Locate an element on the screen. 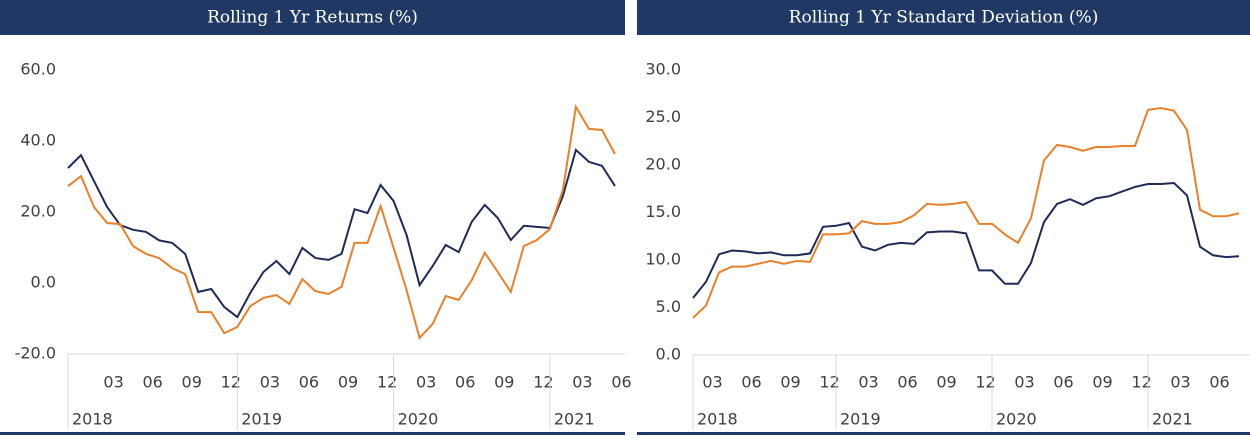 Image resolution: width=1250 pixels, height=440 pixels. chart-title: Rolling 1 Yr Standard Deviation (%) is located at coordinates (944, 18).